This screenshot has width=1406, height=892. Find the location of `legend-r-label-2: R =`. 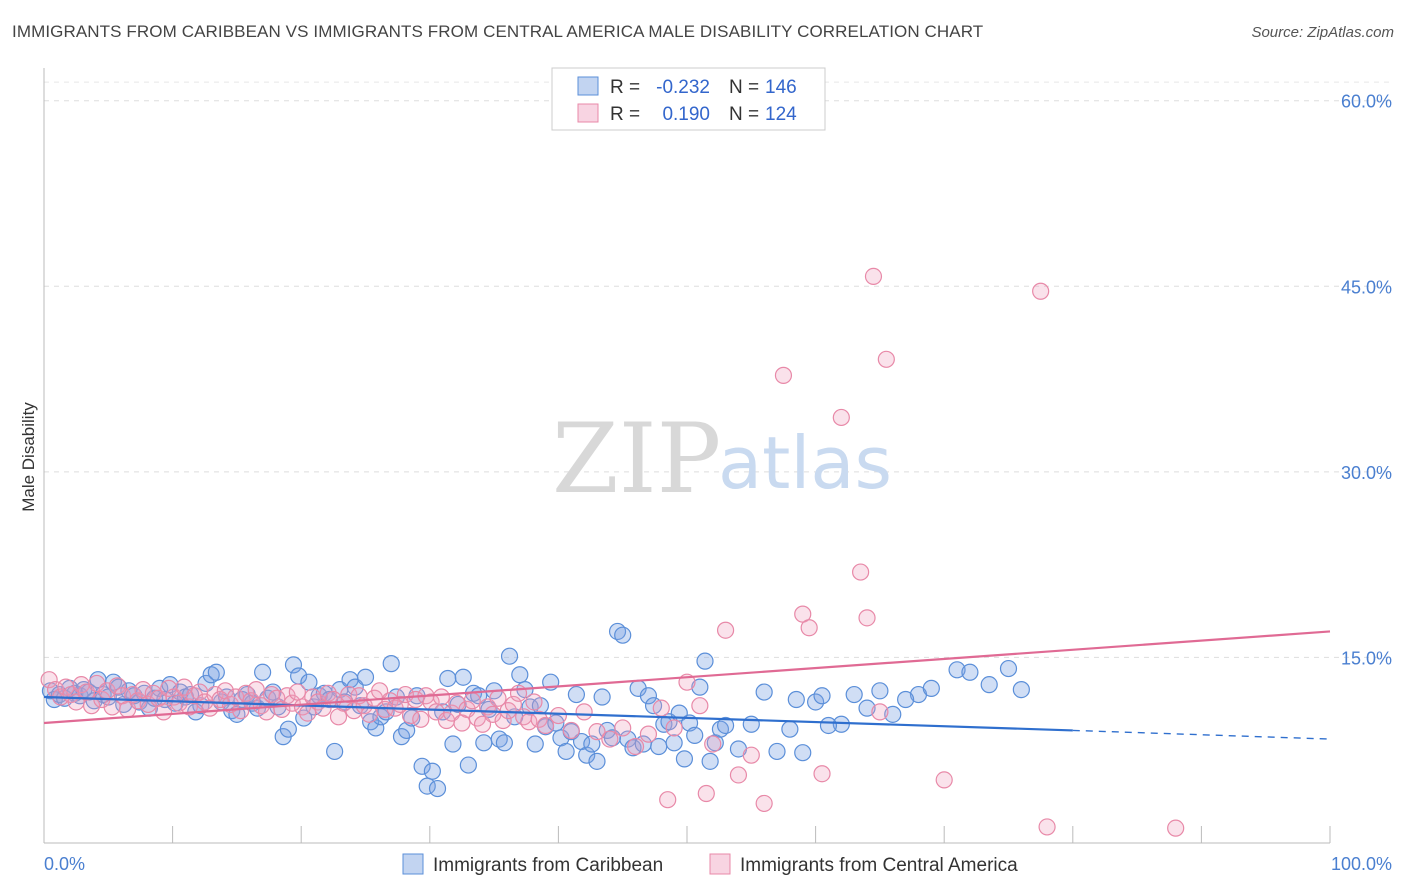

legend-r-label-2: R = is located at coordinates (625, 114).